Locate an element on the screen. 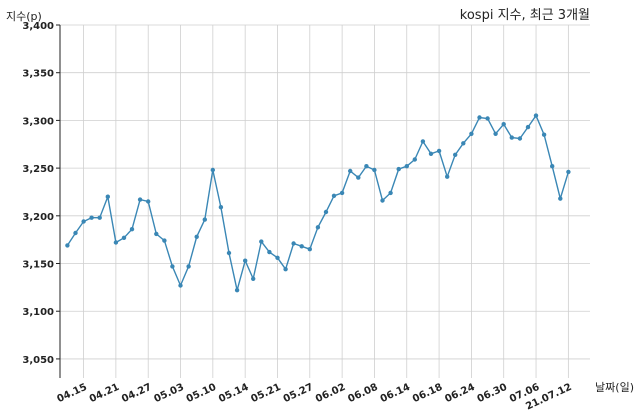  y-tick-label: 3,200 is located at coordinates (38, 217).